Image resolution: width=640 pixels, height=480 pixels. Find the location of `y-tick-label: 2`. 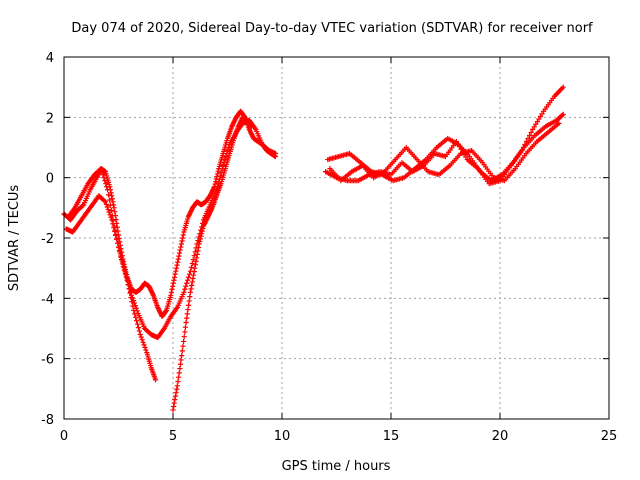

y-tick-label: 2 is located at coordinates (50, 118).